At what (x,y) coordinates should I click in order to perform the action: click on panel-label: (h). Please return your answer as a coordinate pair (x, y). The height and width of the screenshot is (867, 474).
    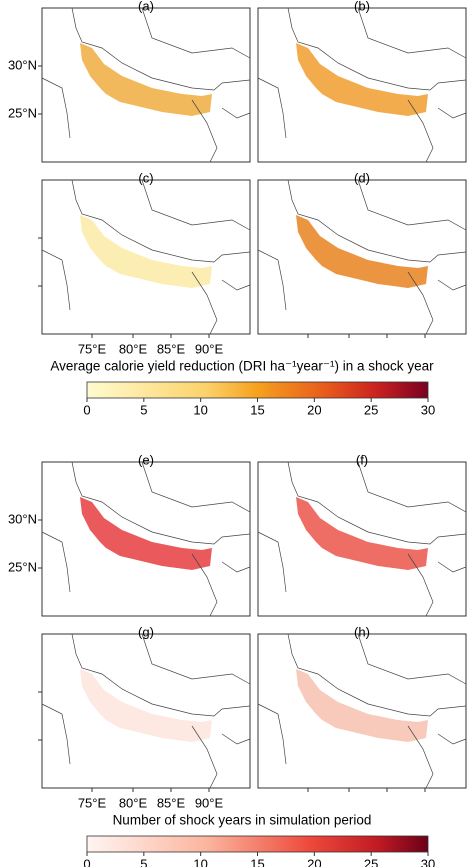
    Looking at the image, I should click on (362, 631).